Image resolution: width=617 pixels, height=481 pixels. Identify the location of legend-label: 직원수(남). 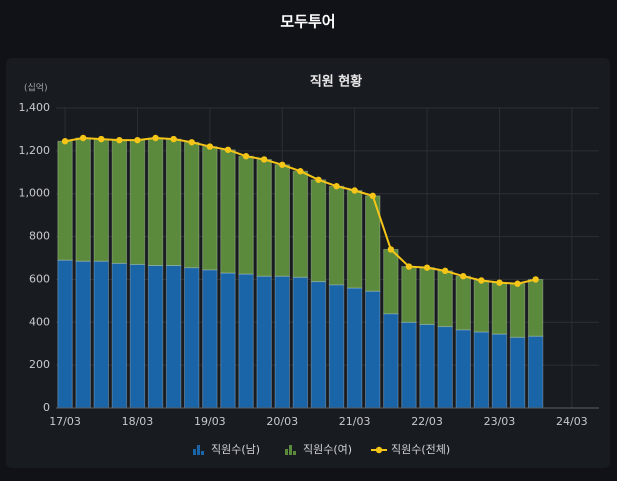
(235, 449).